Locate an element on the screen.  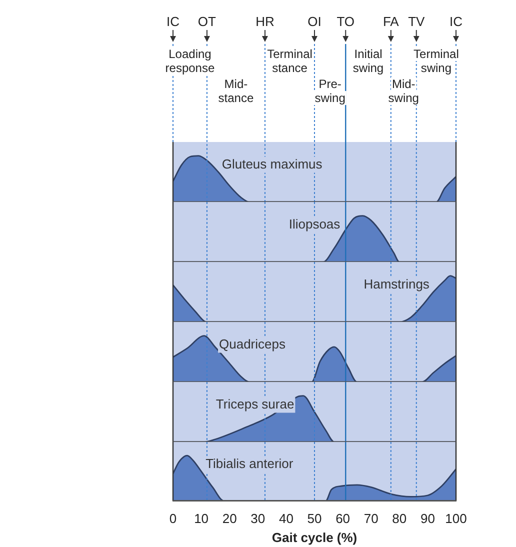
x-axis-title: Gait cycle (%) is located at coordinates (315, 537).